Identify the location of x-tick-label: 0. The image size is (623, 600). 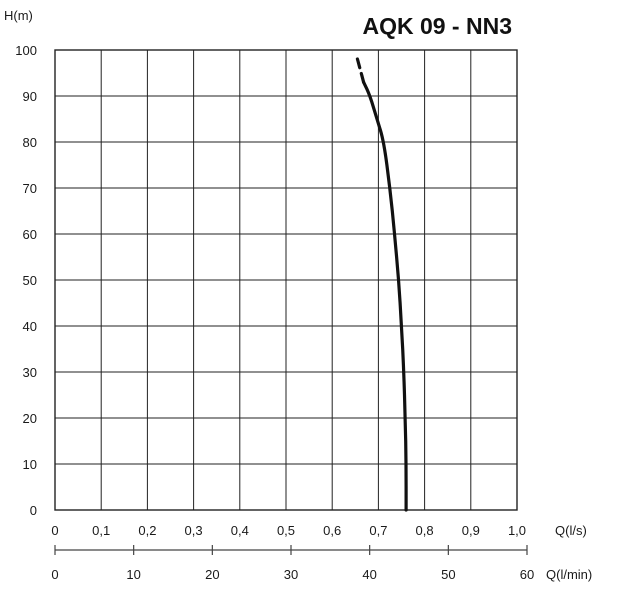
(54, 530).